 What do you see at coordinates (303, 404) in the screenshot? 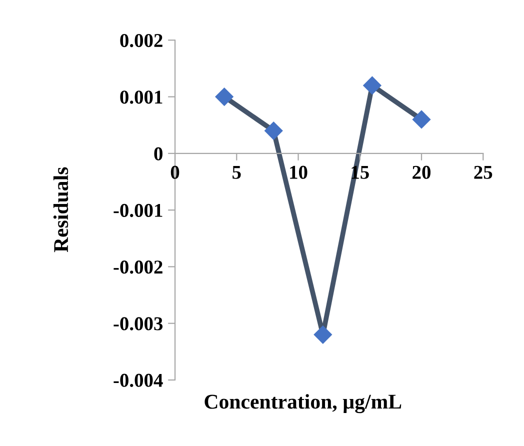
I see `x-axis-title: Concentration, µg/mL` at bounding box center [303, 404].